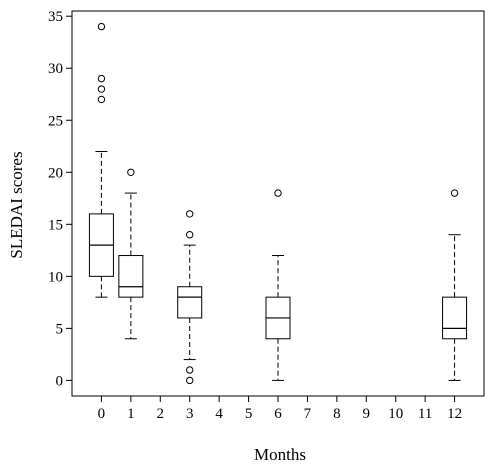 This screenshot has width=500, height=469. What do you see at coordinates (337, 414) in the screenshot?
I see `x-tick-label-8: 8` at bounding box center [337, 414].